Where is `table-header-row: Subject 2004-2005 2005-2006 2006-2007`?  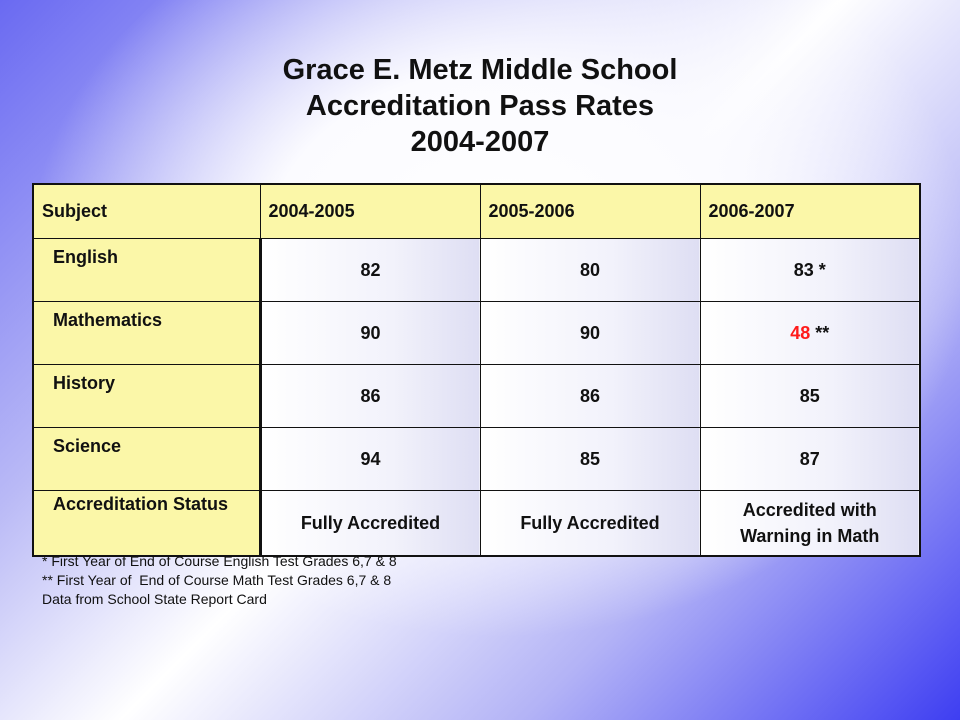 table-header-row: Subject 2004-2005 2005-2006 2006-2007 is located at coordinates (476, 211).